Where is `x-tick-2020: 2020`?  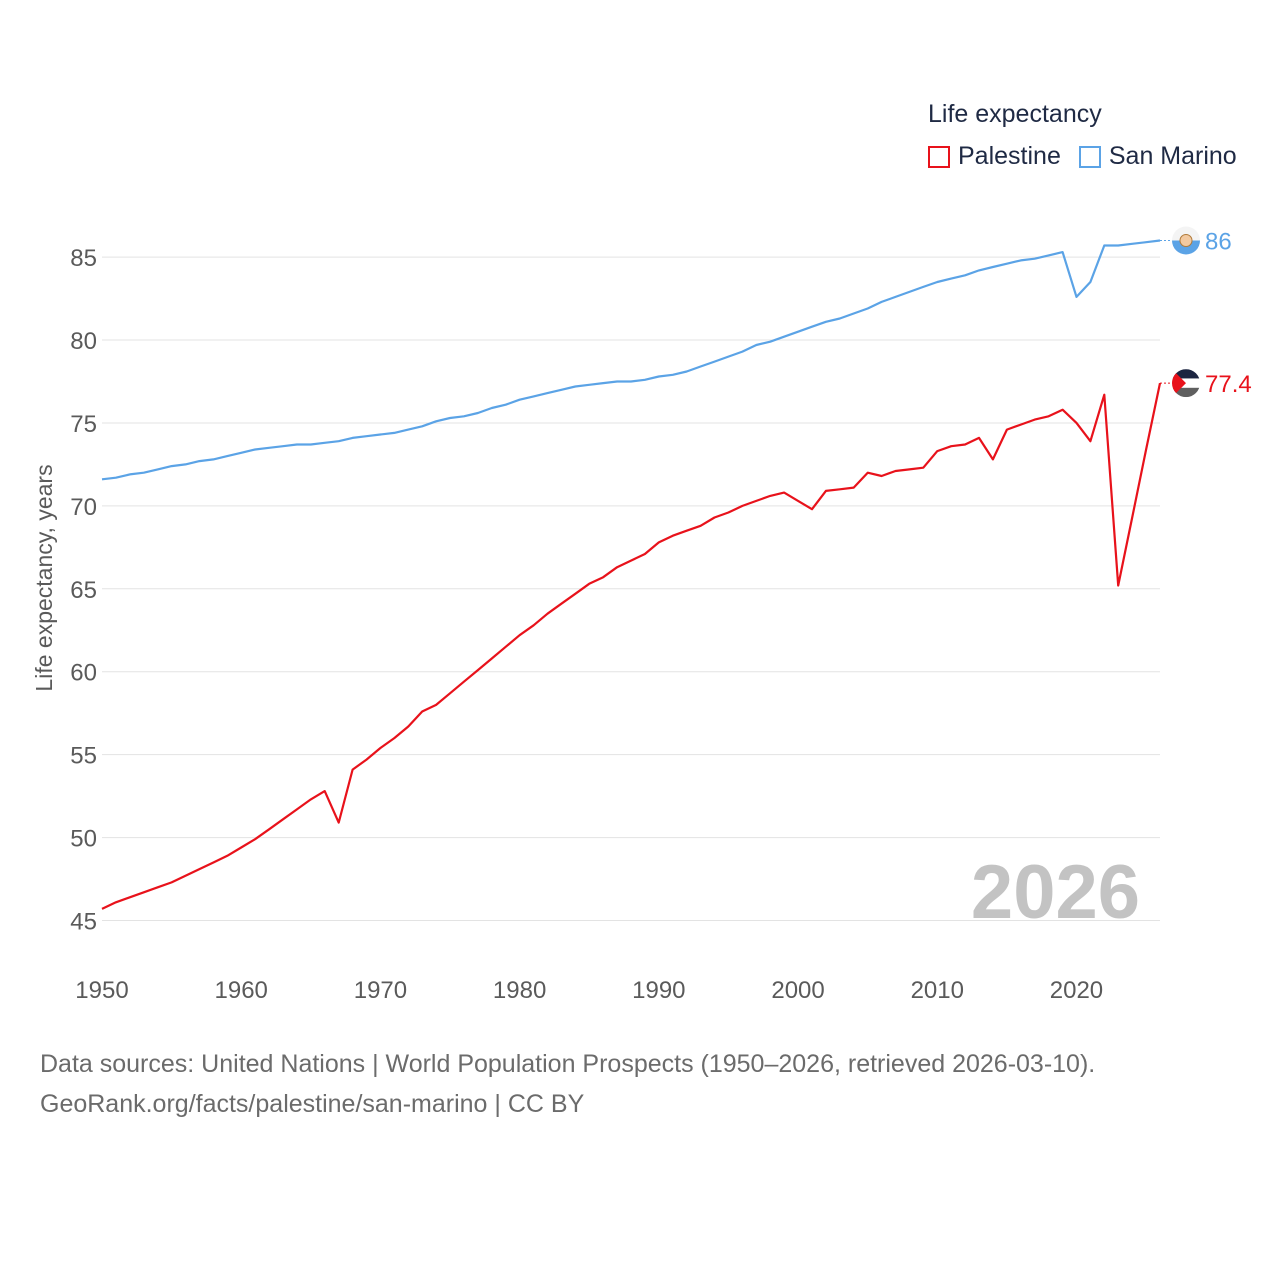 x-tick-2020: 2020 is located at coordinates (1076, 990).